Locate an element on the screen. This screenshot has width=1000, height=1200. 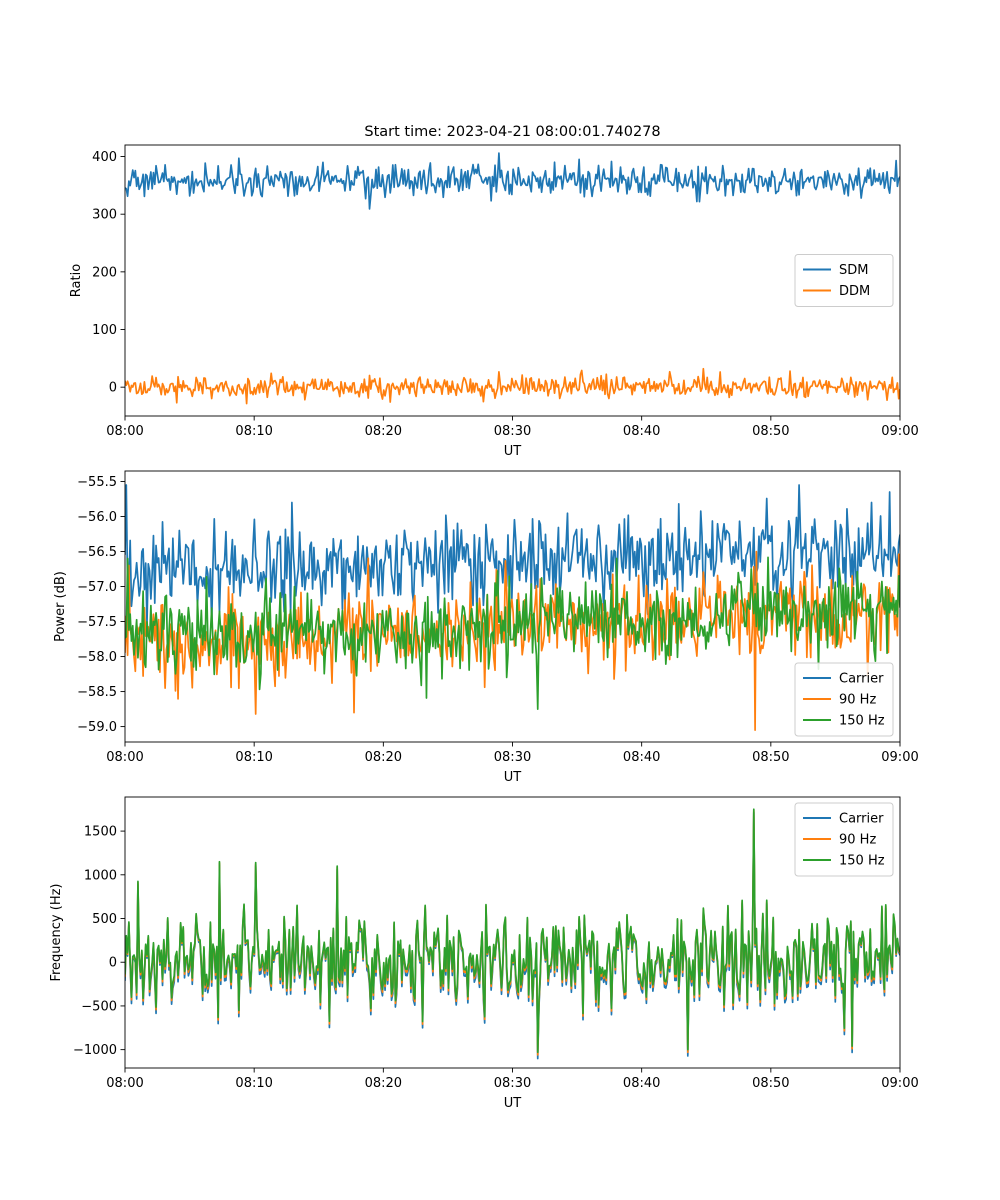
y-tick-label: −58.0 is located at coordinates (97, 657).